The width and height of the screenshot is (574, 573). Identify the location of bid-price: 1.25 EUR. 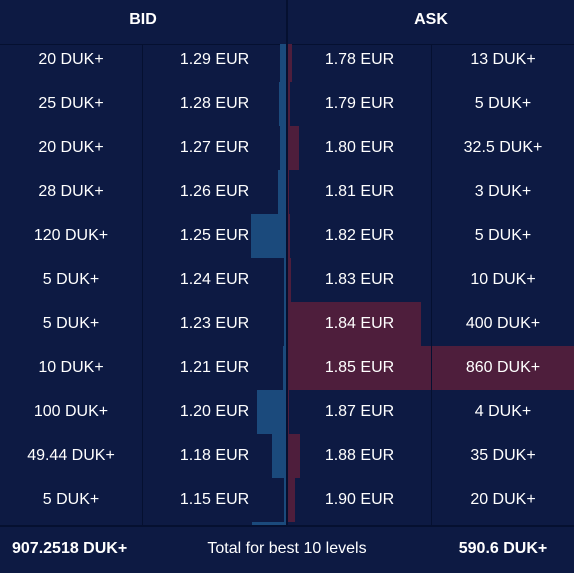
(214, 235).